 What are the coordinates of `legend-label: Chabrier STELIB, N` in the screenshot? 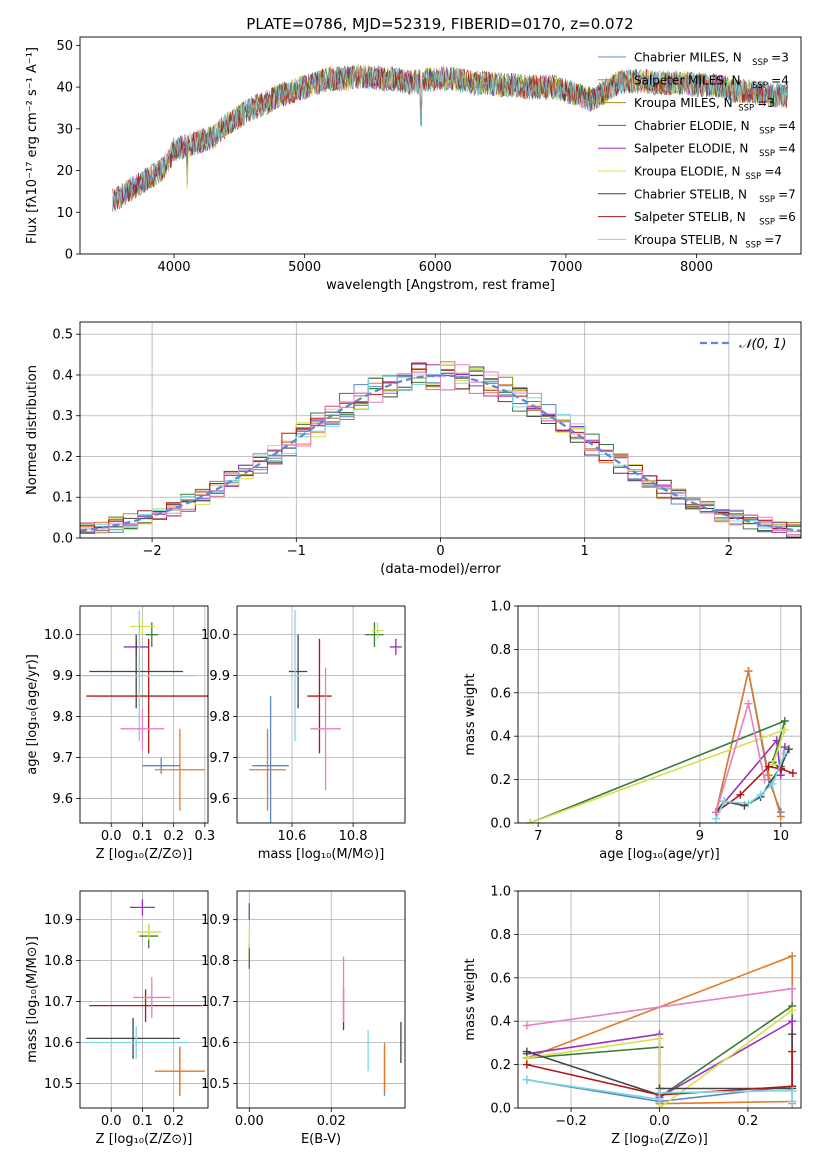 It's located at (690, 194).